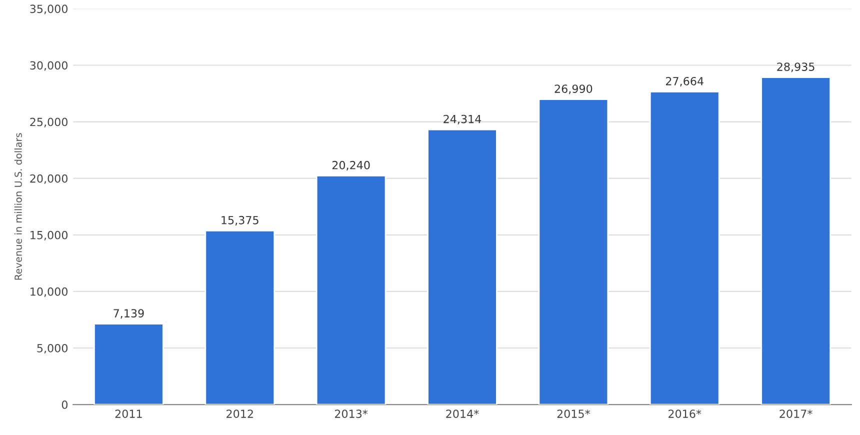 The height and width of the screenshot is (435, 860). What do you see at coordinates (351, 414) in the screenshot?
I see `x-tick-label: 2013*` at bounding box center [351, 414].